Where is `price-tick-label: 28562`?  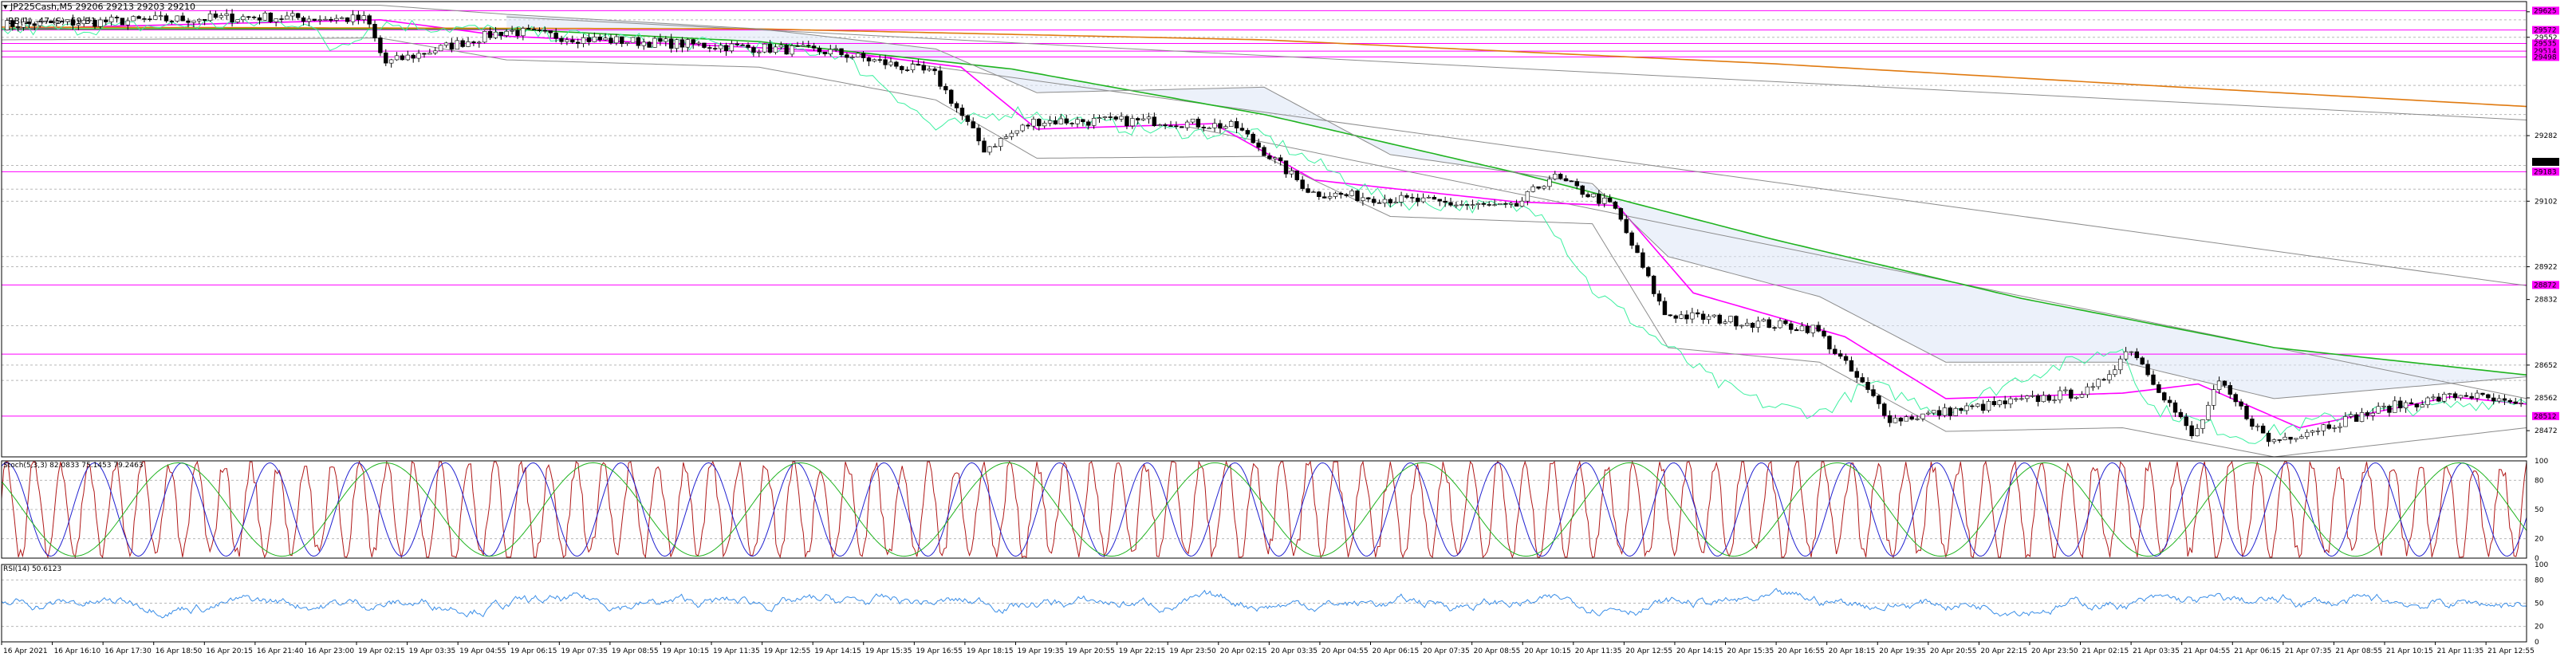
price-tick-label: 28562 is located at coordinates (2546, 399).